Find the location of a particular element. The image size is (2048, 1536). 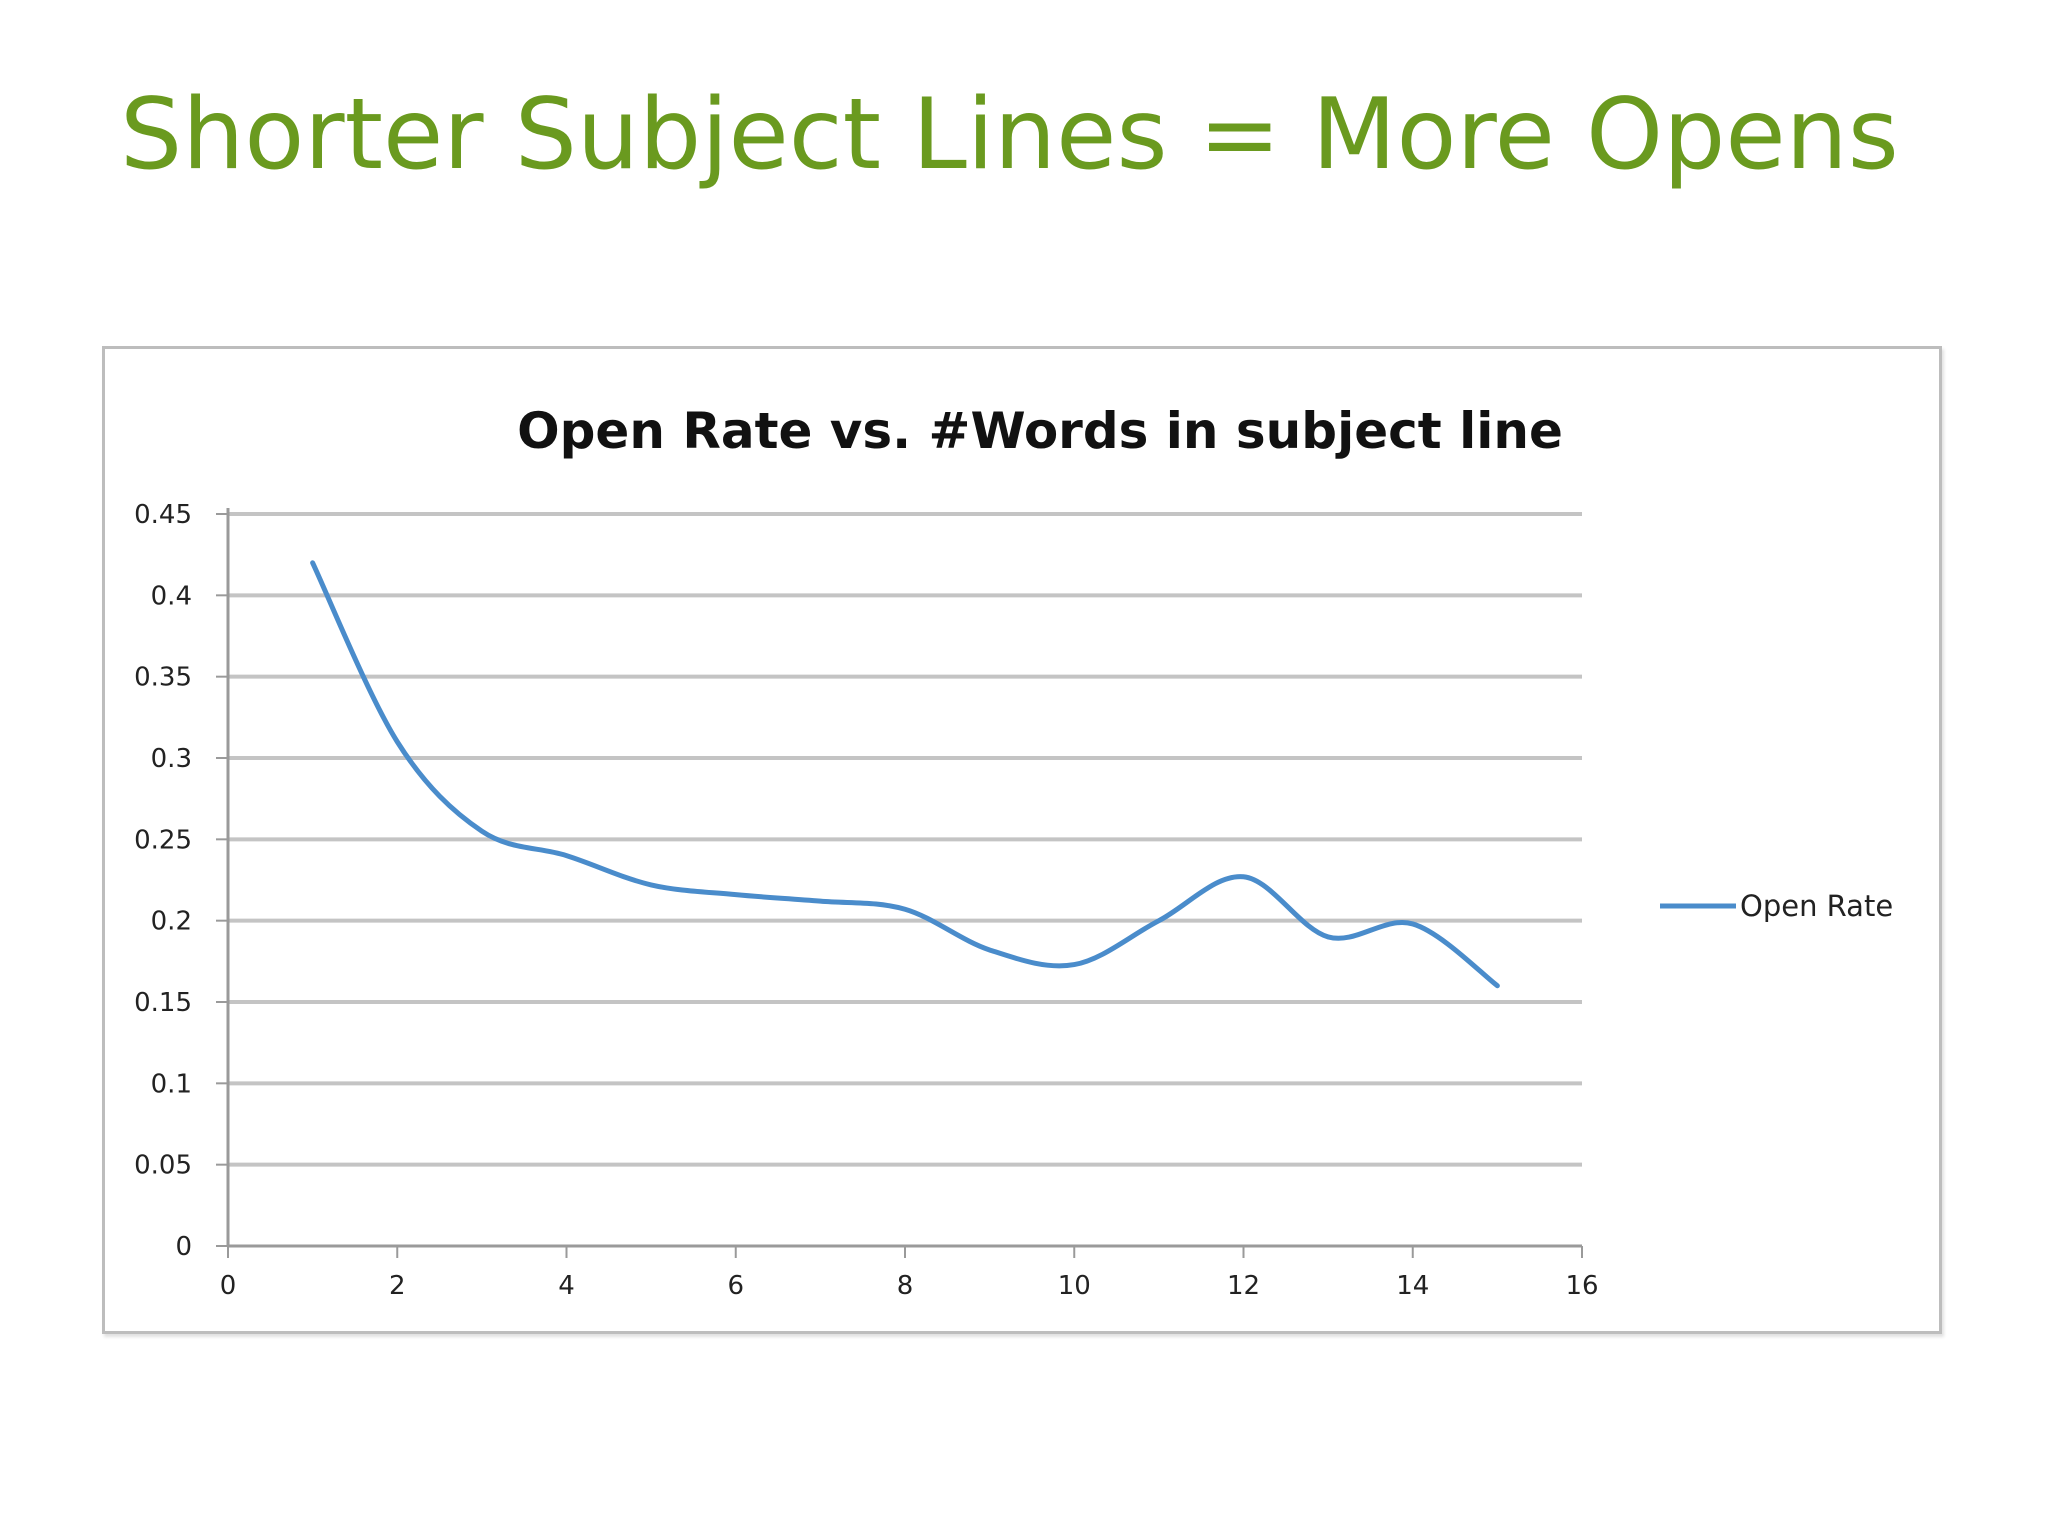

y-tick-label: 0.25 is located at coordinates (163, 840).